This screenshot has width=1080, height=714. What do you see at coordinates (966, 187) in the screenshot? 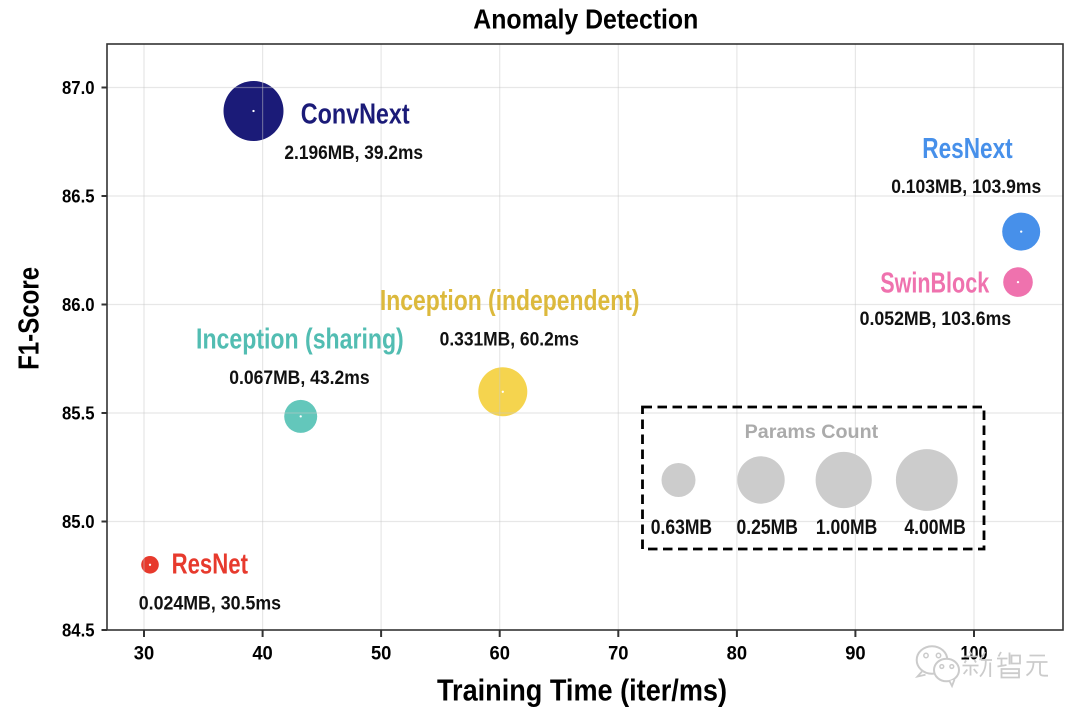
I see `svg-text: 0.103MB, 103.9ms` at bounding box center [966, 187].